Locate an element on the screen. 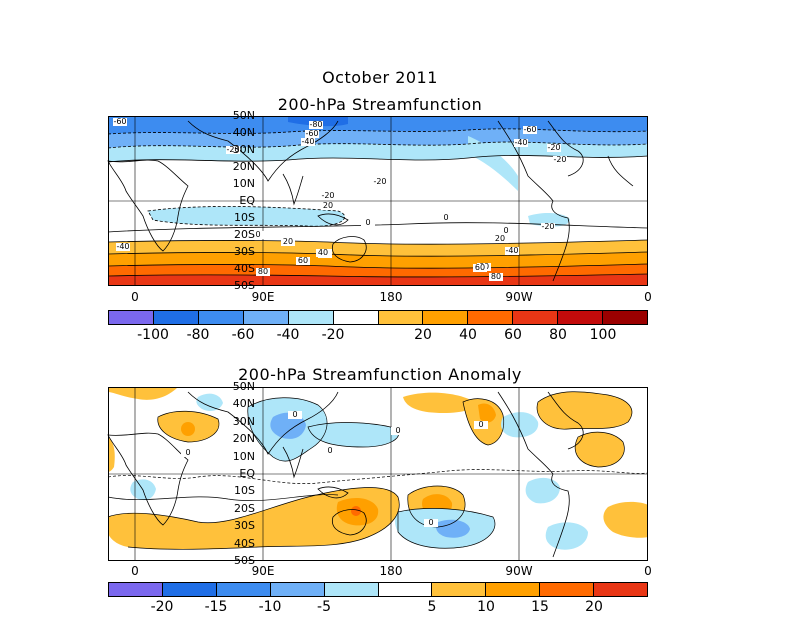 Image resolution: width=800 pixels, height=618 pixels. panel1-colorbar is located at coordinates (378, 317).